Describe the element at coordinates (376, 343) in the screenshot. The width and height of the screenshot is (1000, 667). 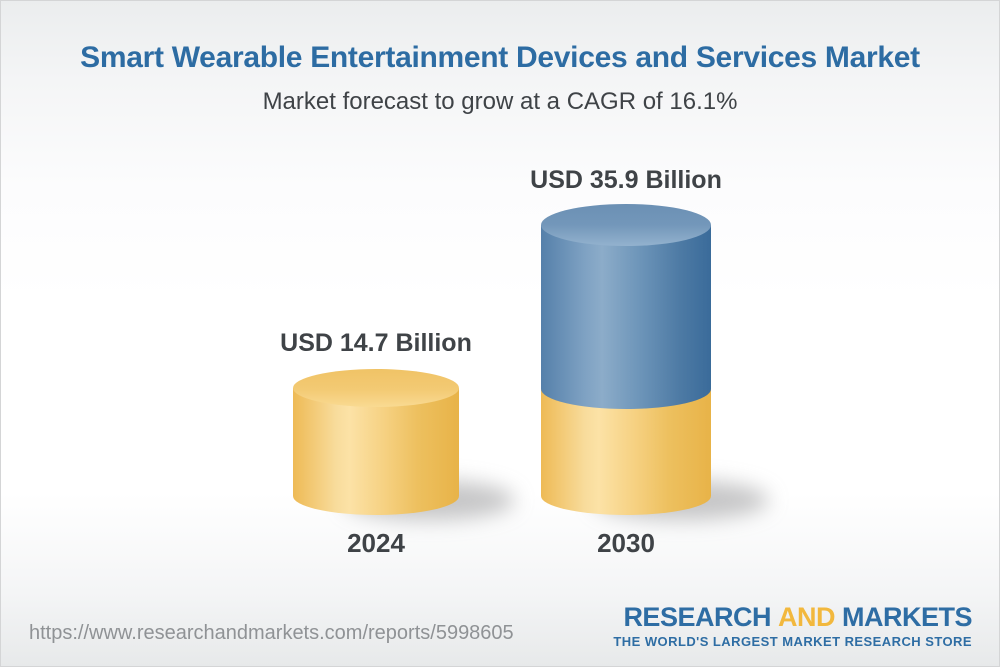
I see `value-label-2024: USD 14.7 Billion` at that location.